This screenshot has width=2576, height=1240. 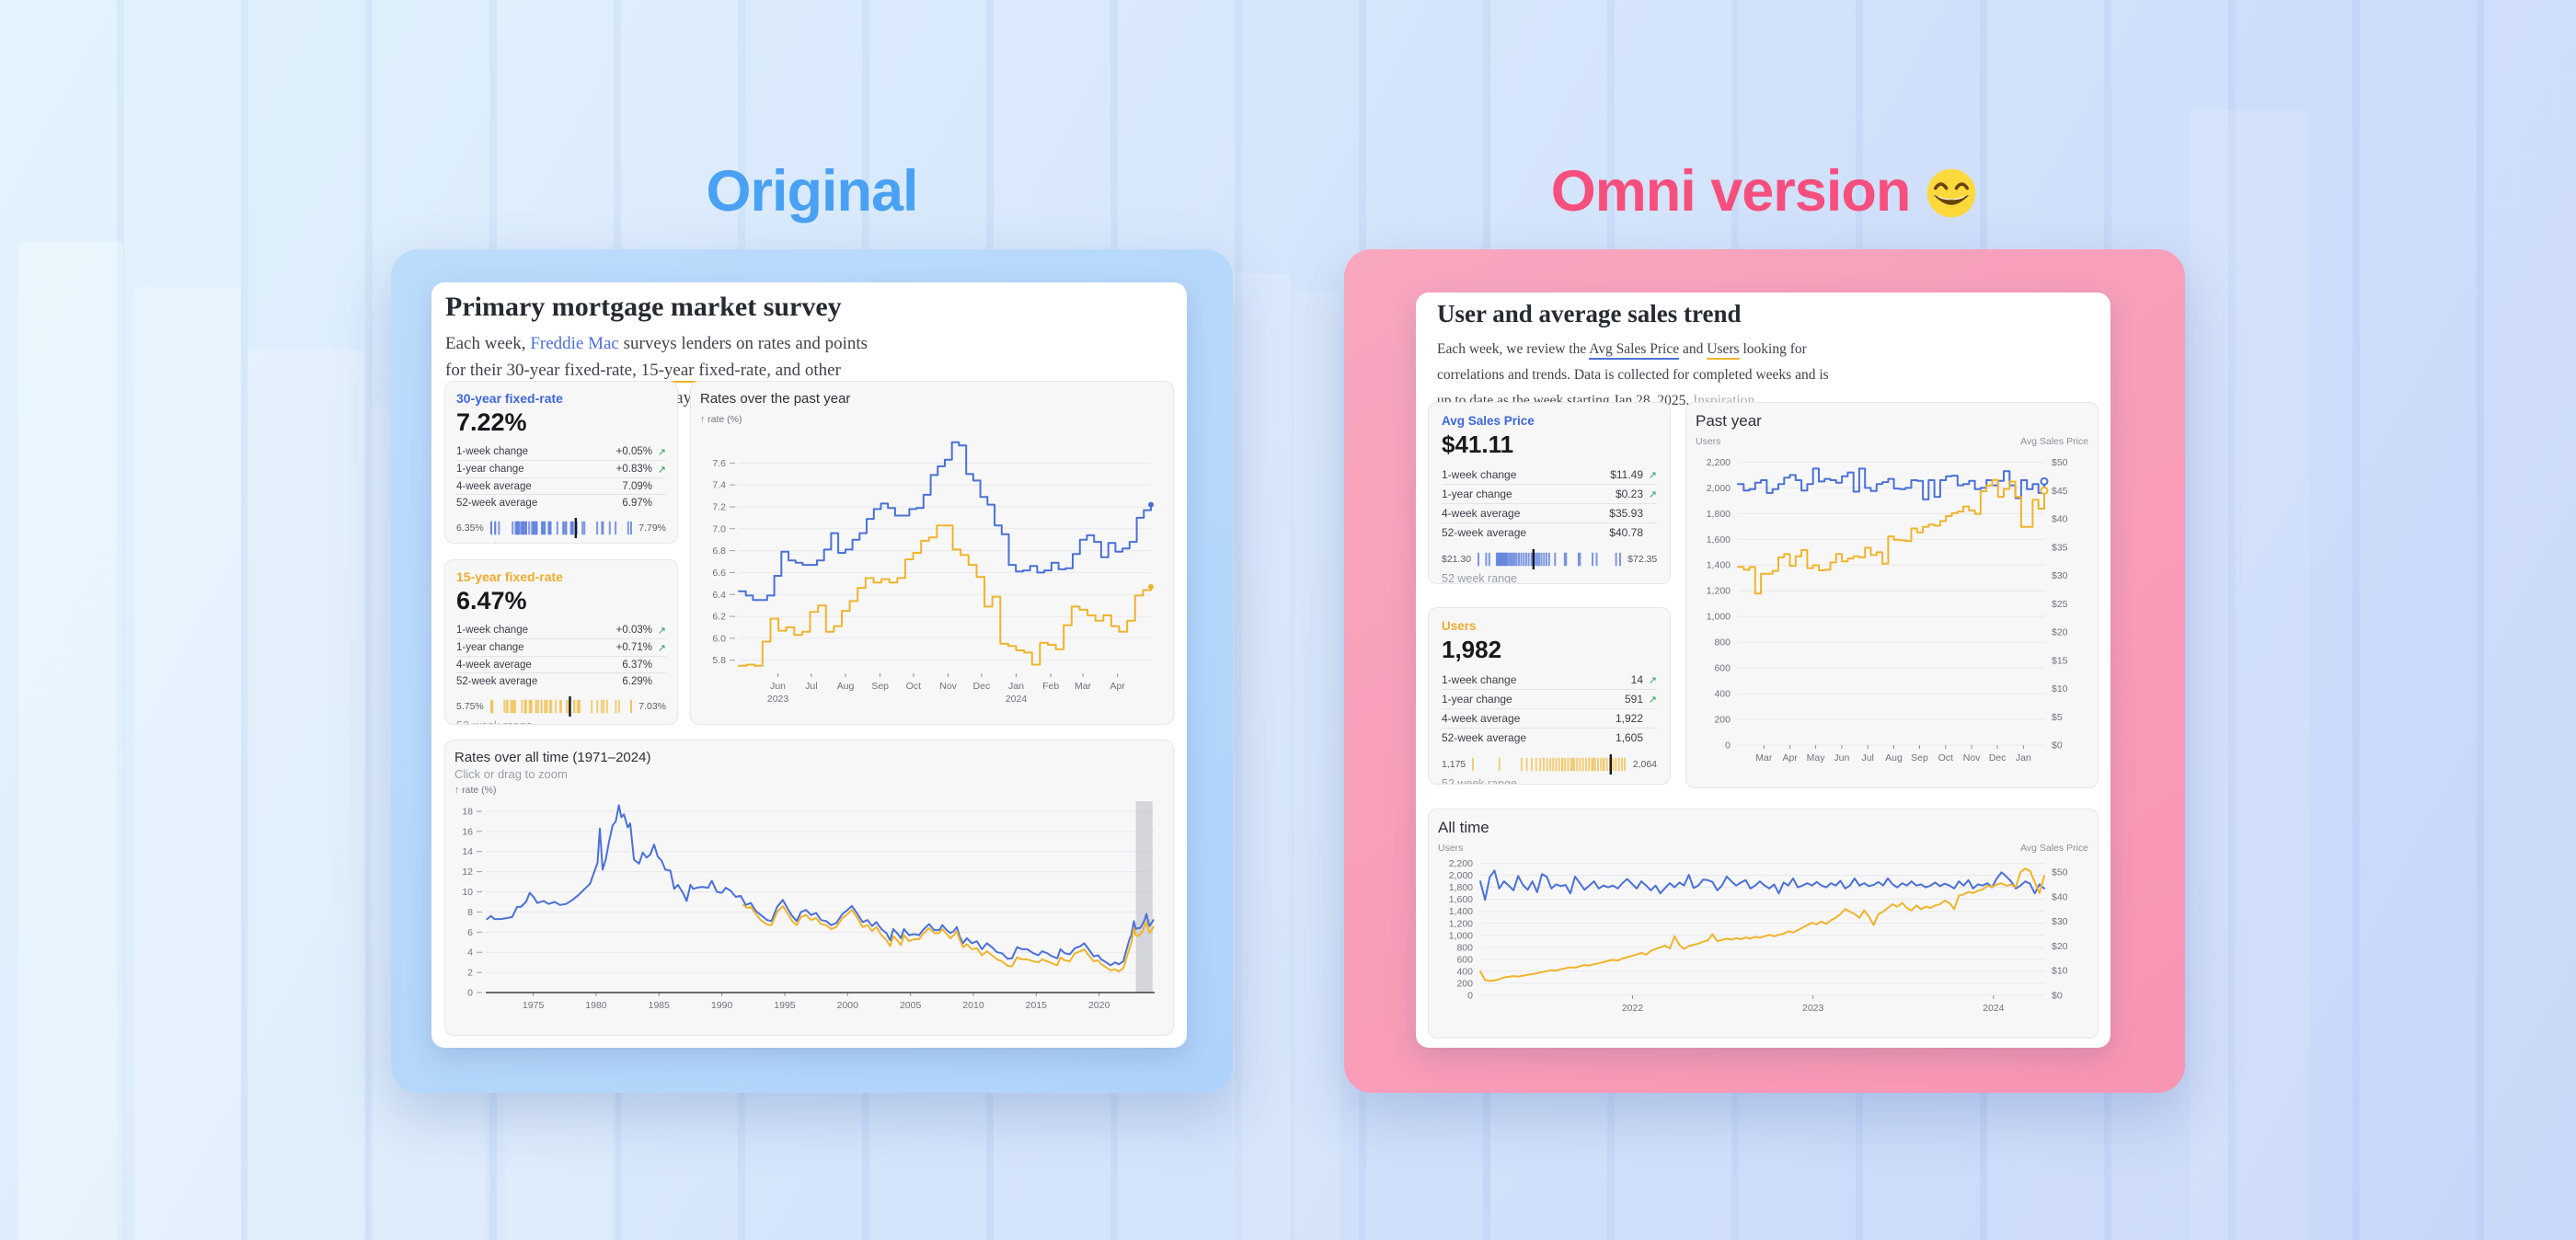 What do you see at coordinates (913, 687) in the screenshot?
I see `svg-text: Oct` at bounding box center [913, 687].